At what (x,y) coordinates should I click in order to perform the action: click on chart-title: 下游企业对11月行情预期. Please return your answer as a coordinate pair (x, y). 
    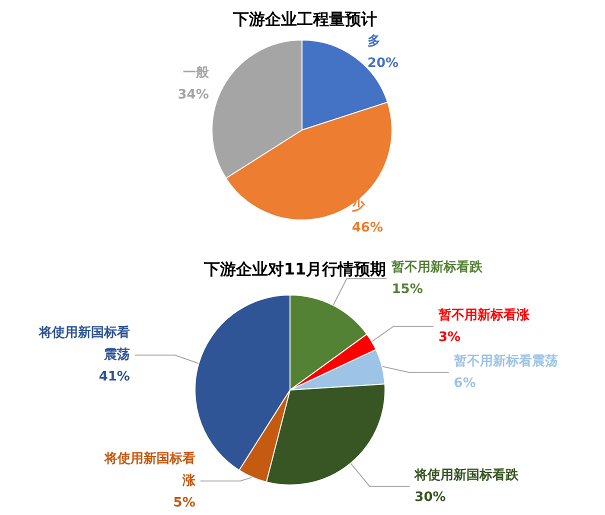
    Looking at the image, I should click on (294, 269).